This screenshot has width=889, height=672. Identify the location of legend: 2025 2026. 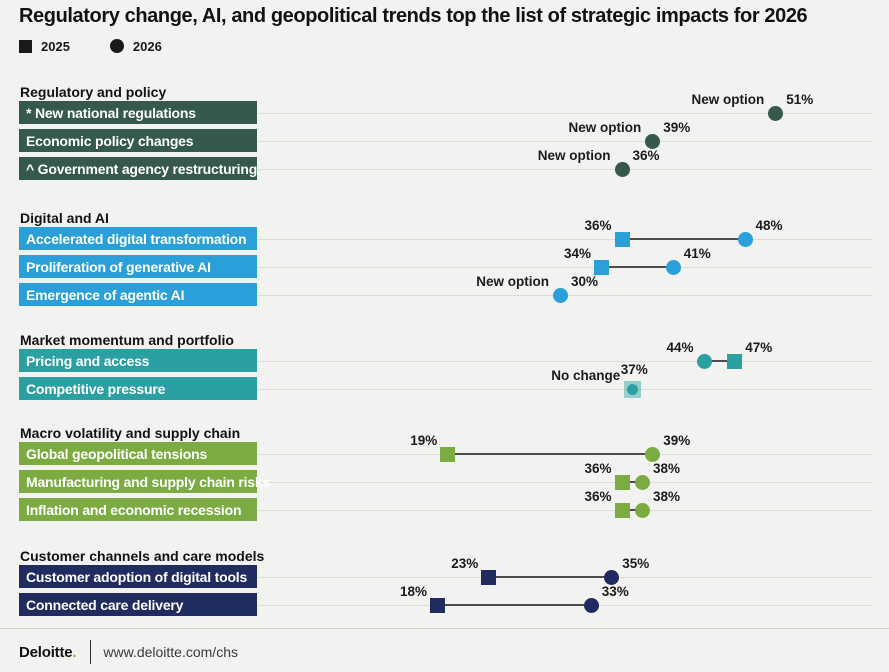
(90, 46).